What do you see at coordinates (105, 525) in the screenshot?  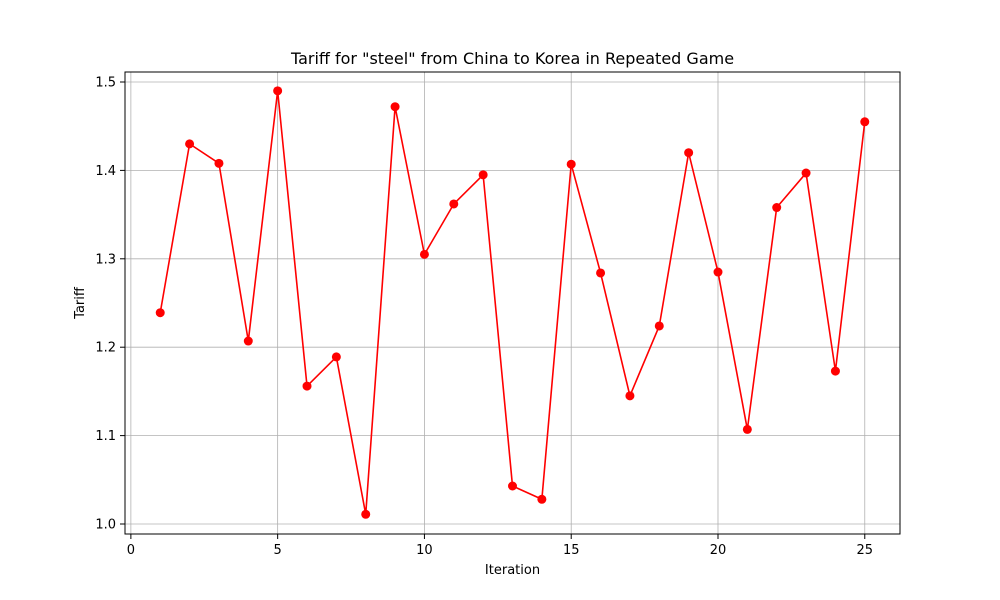 I see `y-tick-label: 1.0` at bounding box center [105, 525].